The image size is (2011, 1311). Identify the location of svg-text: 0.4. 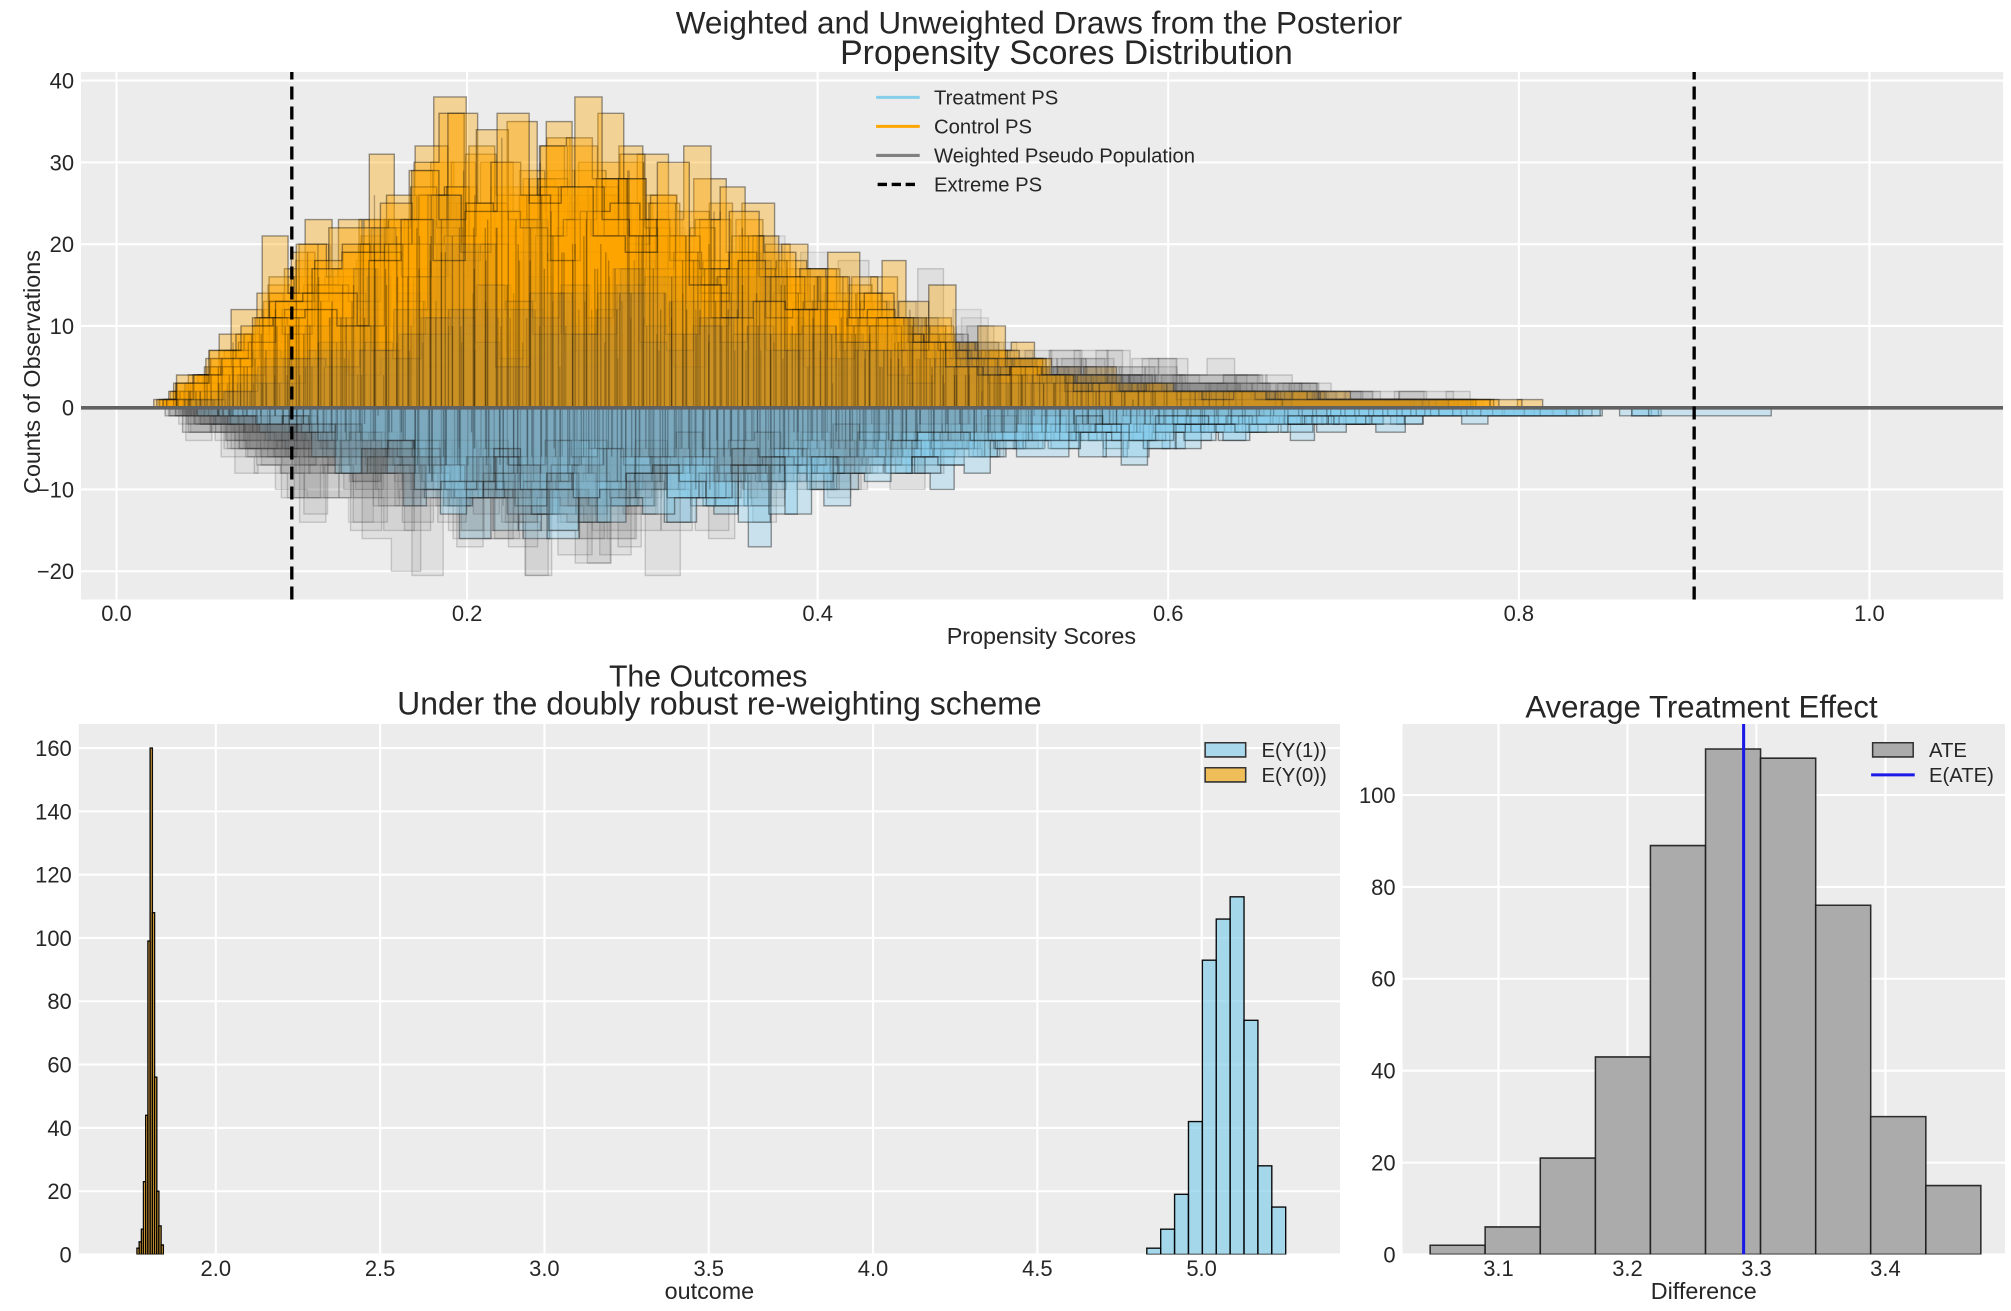
(817, 613).